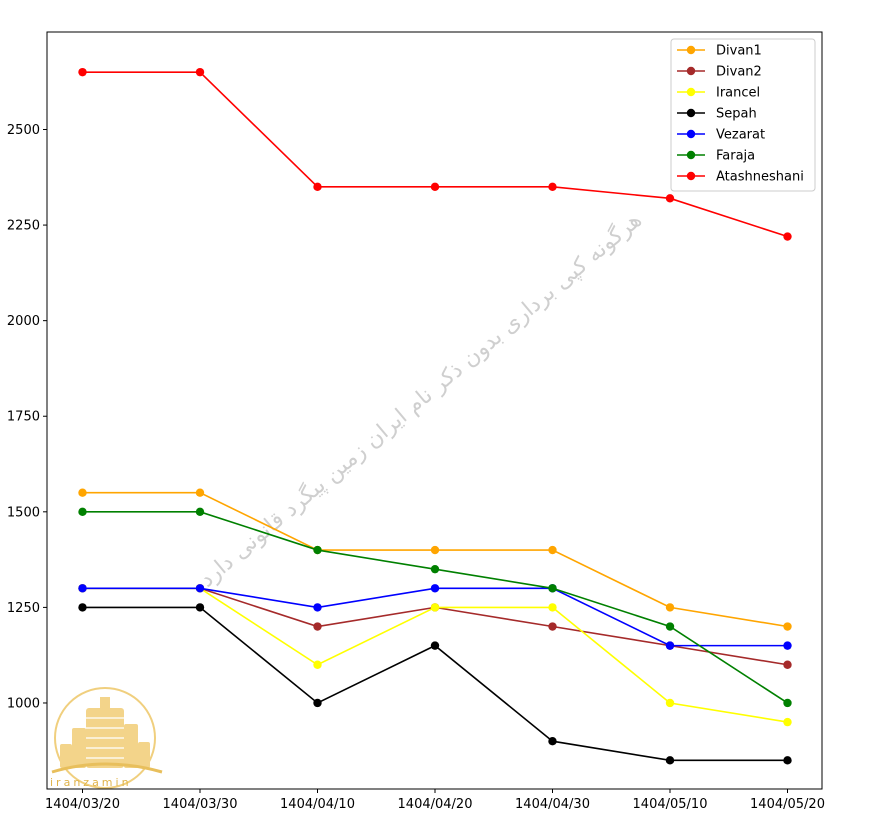 The image size is (869, 819). Describe the element at coordinates (739, 51) in the screenshot. I see `legend-label: Divan1` at that location.